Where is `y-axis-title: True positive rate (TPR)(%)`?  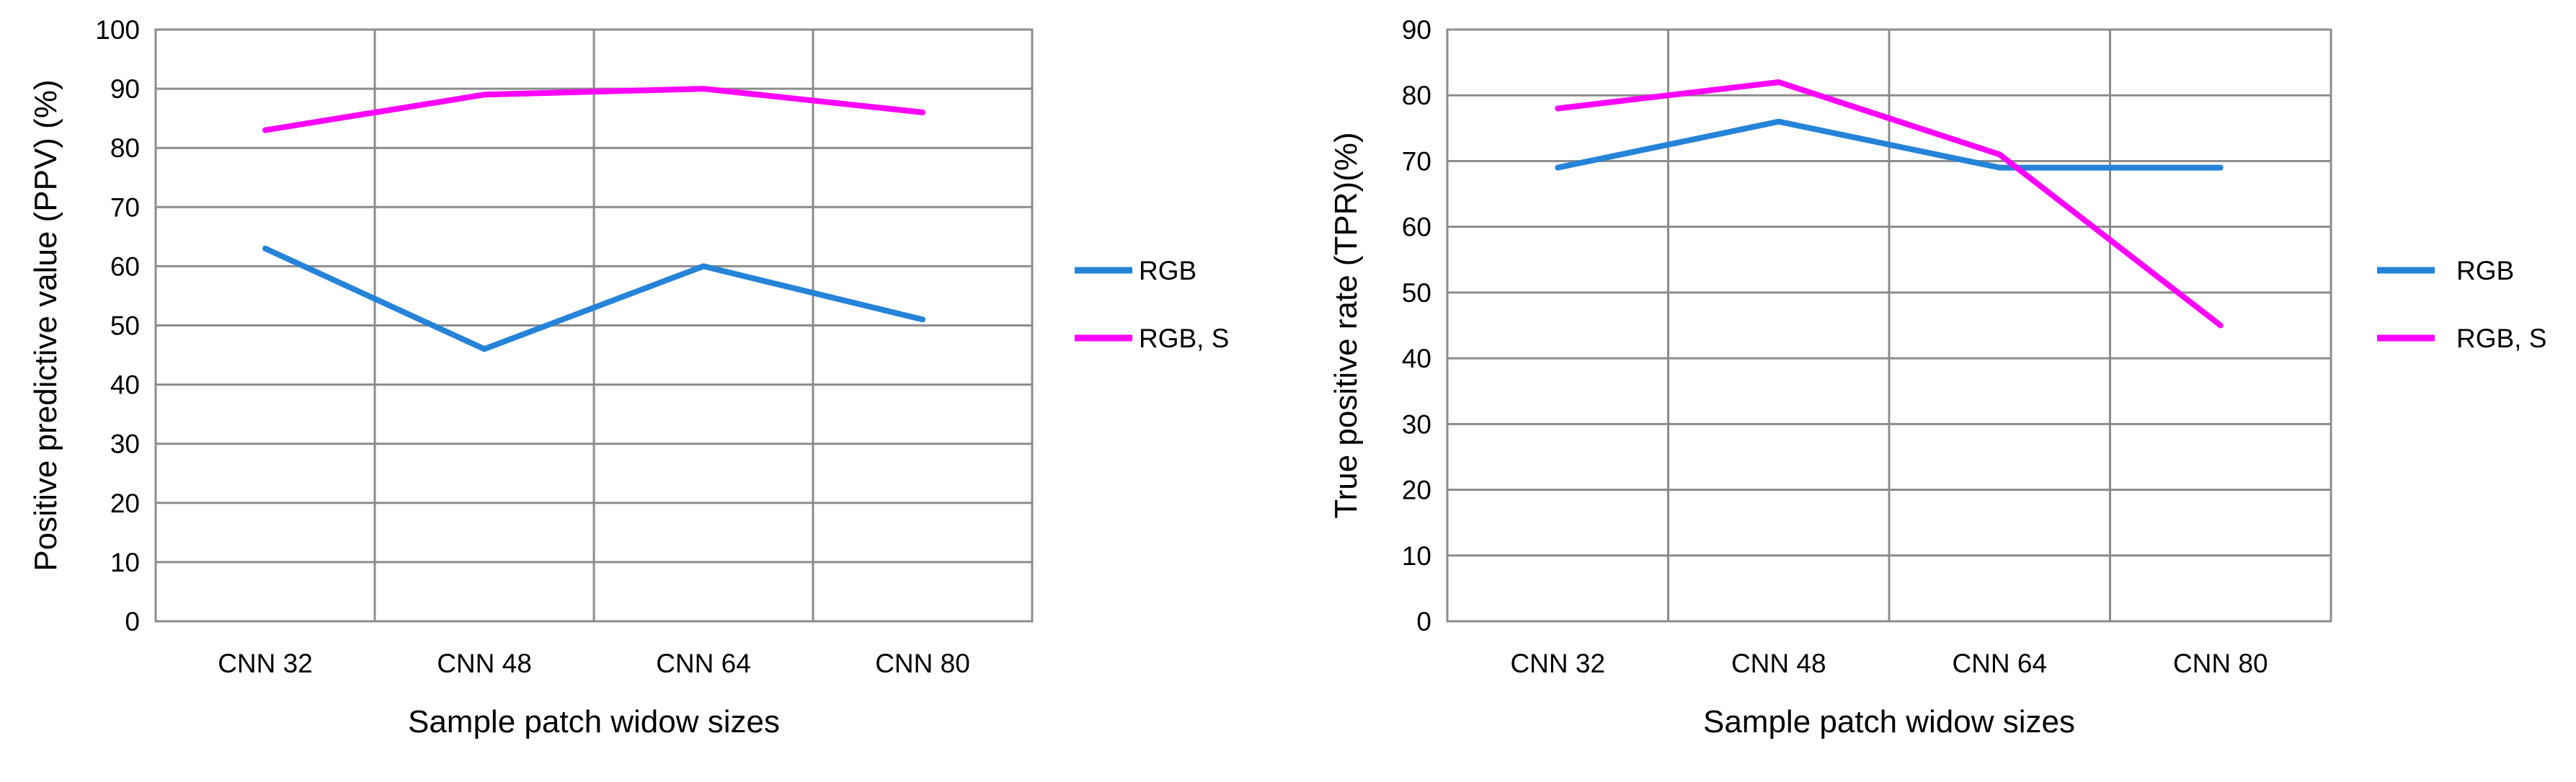
y-axis-title: True positive rate (TPR)(%) is located at coordinates (1346, 325).